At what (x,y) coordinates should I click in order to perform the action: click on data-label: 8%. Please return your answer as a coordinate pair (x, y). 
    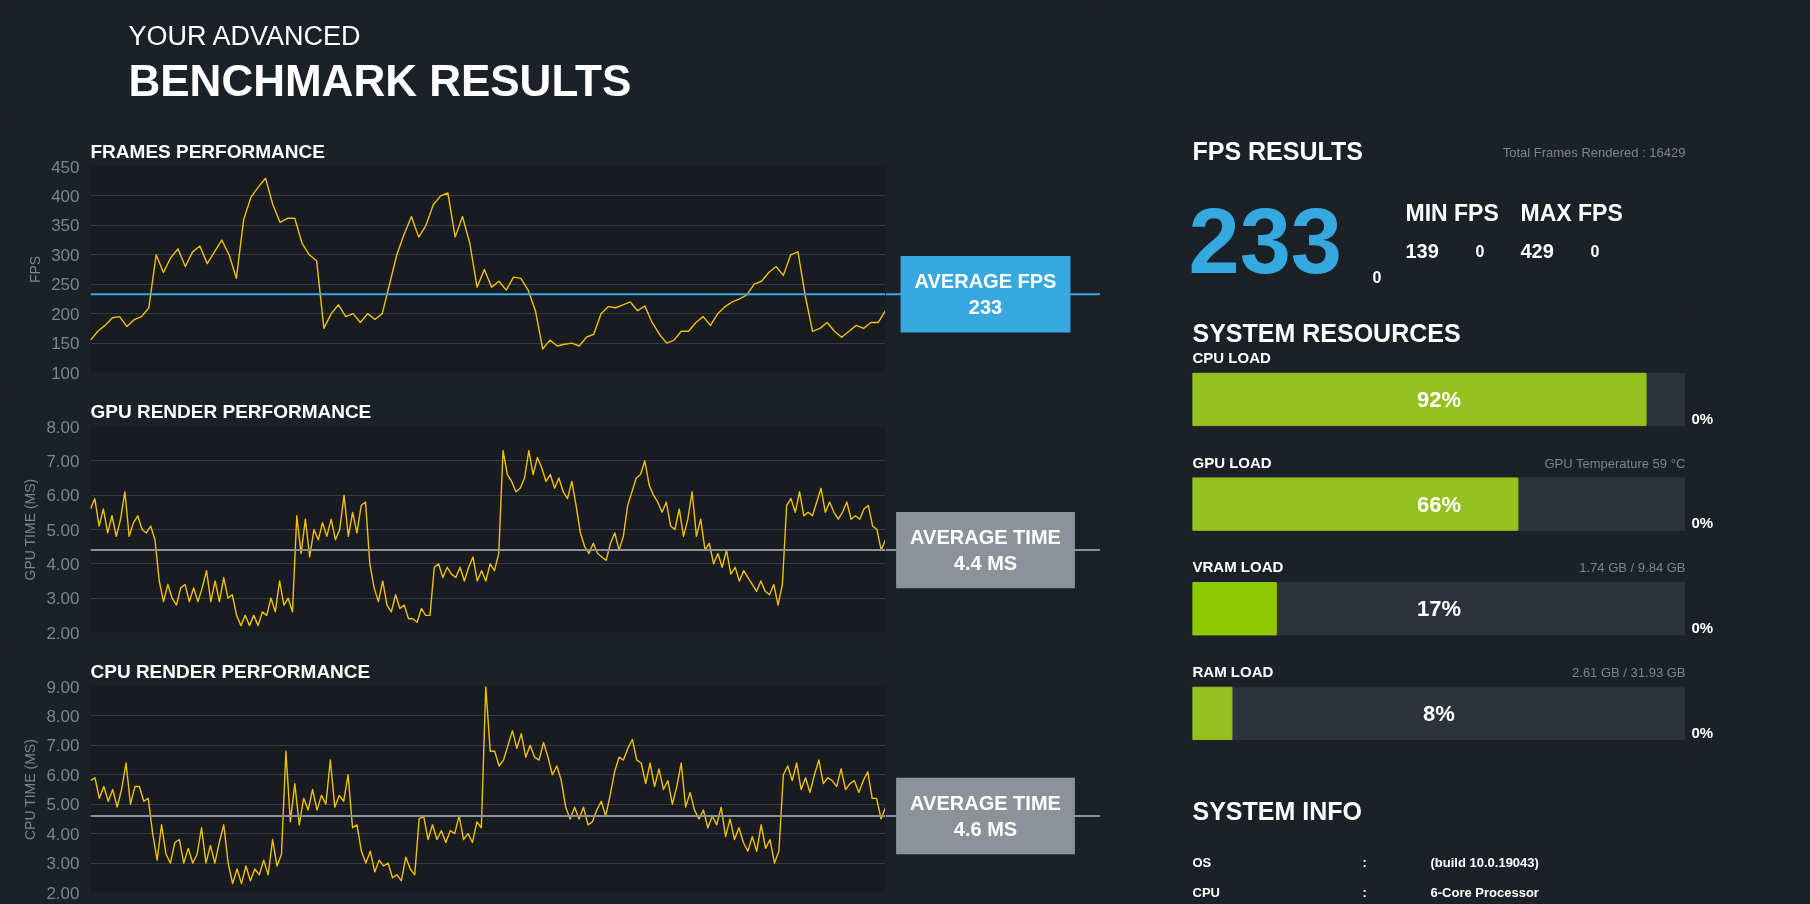
    Looking at the image, I should click on (1439, 713).